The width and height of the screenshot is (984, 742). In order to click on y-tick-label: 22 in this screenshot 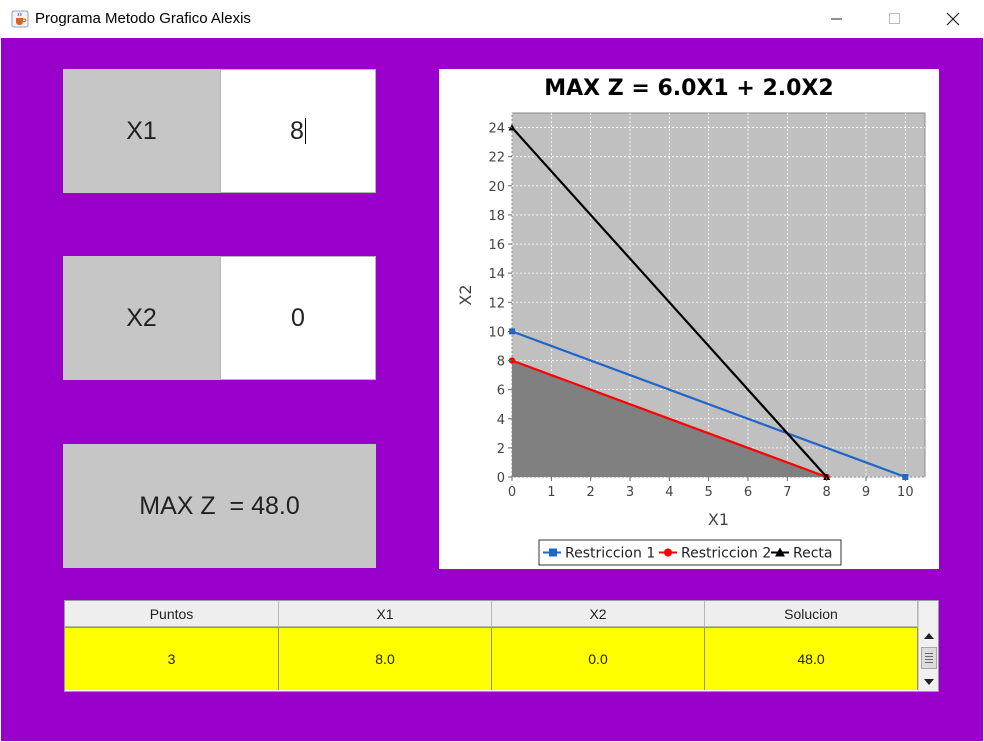, I will do `click(496, 158)`.